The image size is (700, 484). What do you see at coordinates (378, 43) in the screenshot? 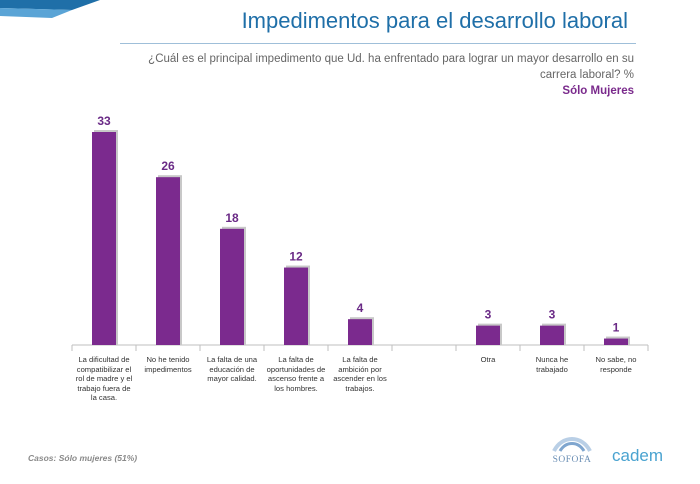
I see `title-divider` at bounding box center [378, 43].